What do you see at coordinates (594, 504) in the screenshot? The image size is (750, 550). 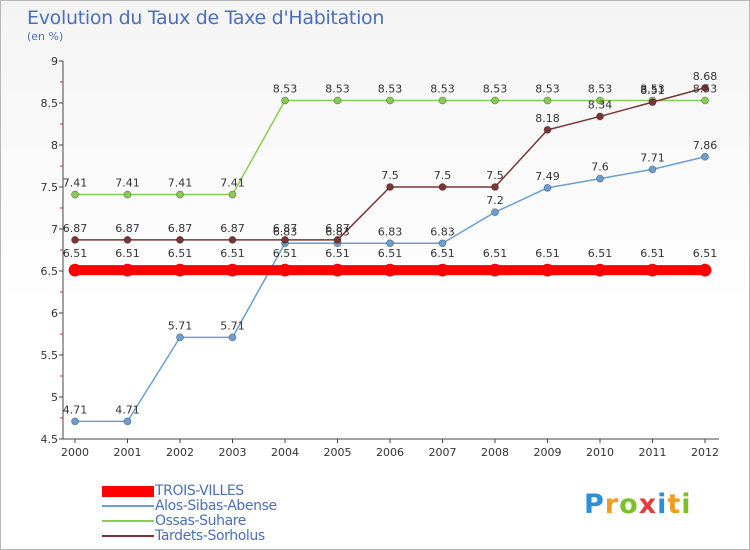 I see `logo-letter: P` at bounding box center [594, 504].